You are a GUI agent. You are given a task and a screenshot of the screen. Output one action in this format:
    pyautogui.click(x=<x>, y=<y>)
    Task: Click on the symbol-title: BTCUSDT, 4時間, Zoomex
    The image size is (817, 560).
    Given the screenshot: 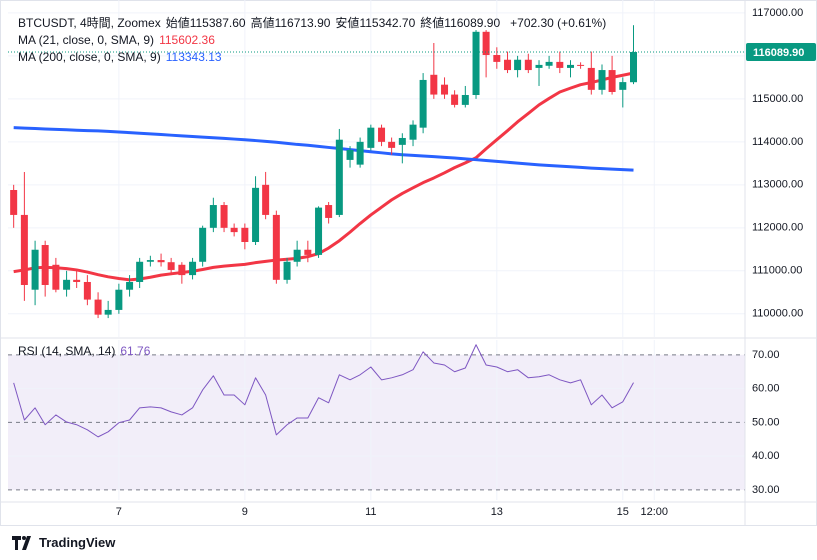 What is the action you would take?
    pyautogui.click(x=89, y=23)
    